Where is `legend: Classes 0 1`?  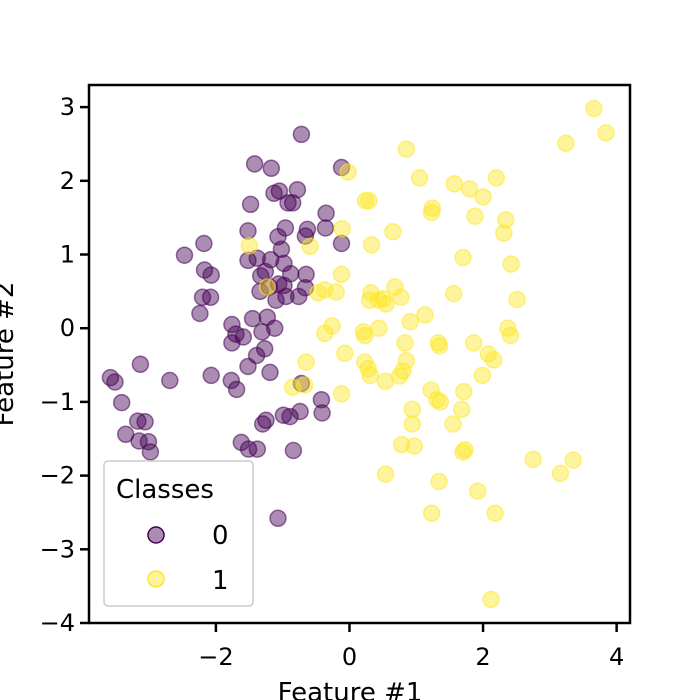
legend: Classes 0 1 is located at coordinates (178, 533).